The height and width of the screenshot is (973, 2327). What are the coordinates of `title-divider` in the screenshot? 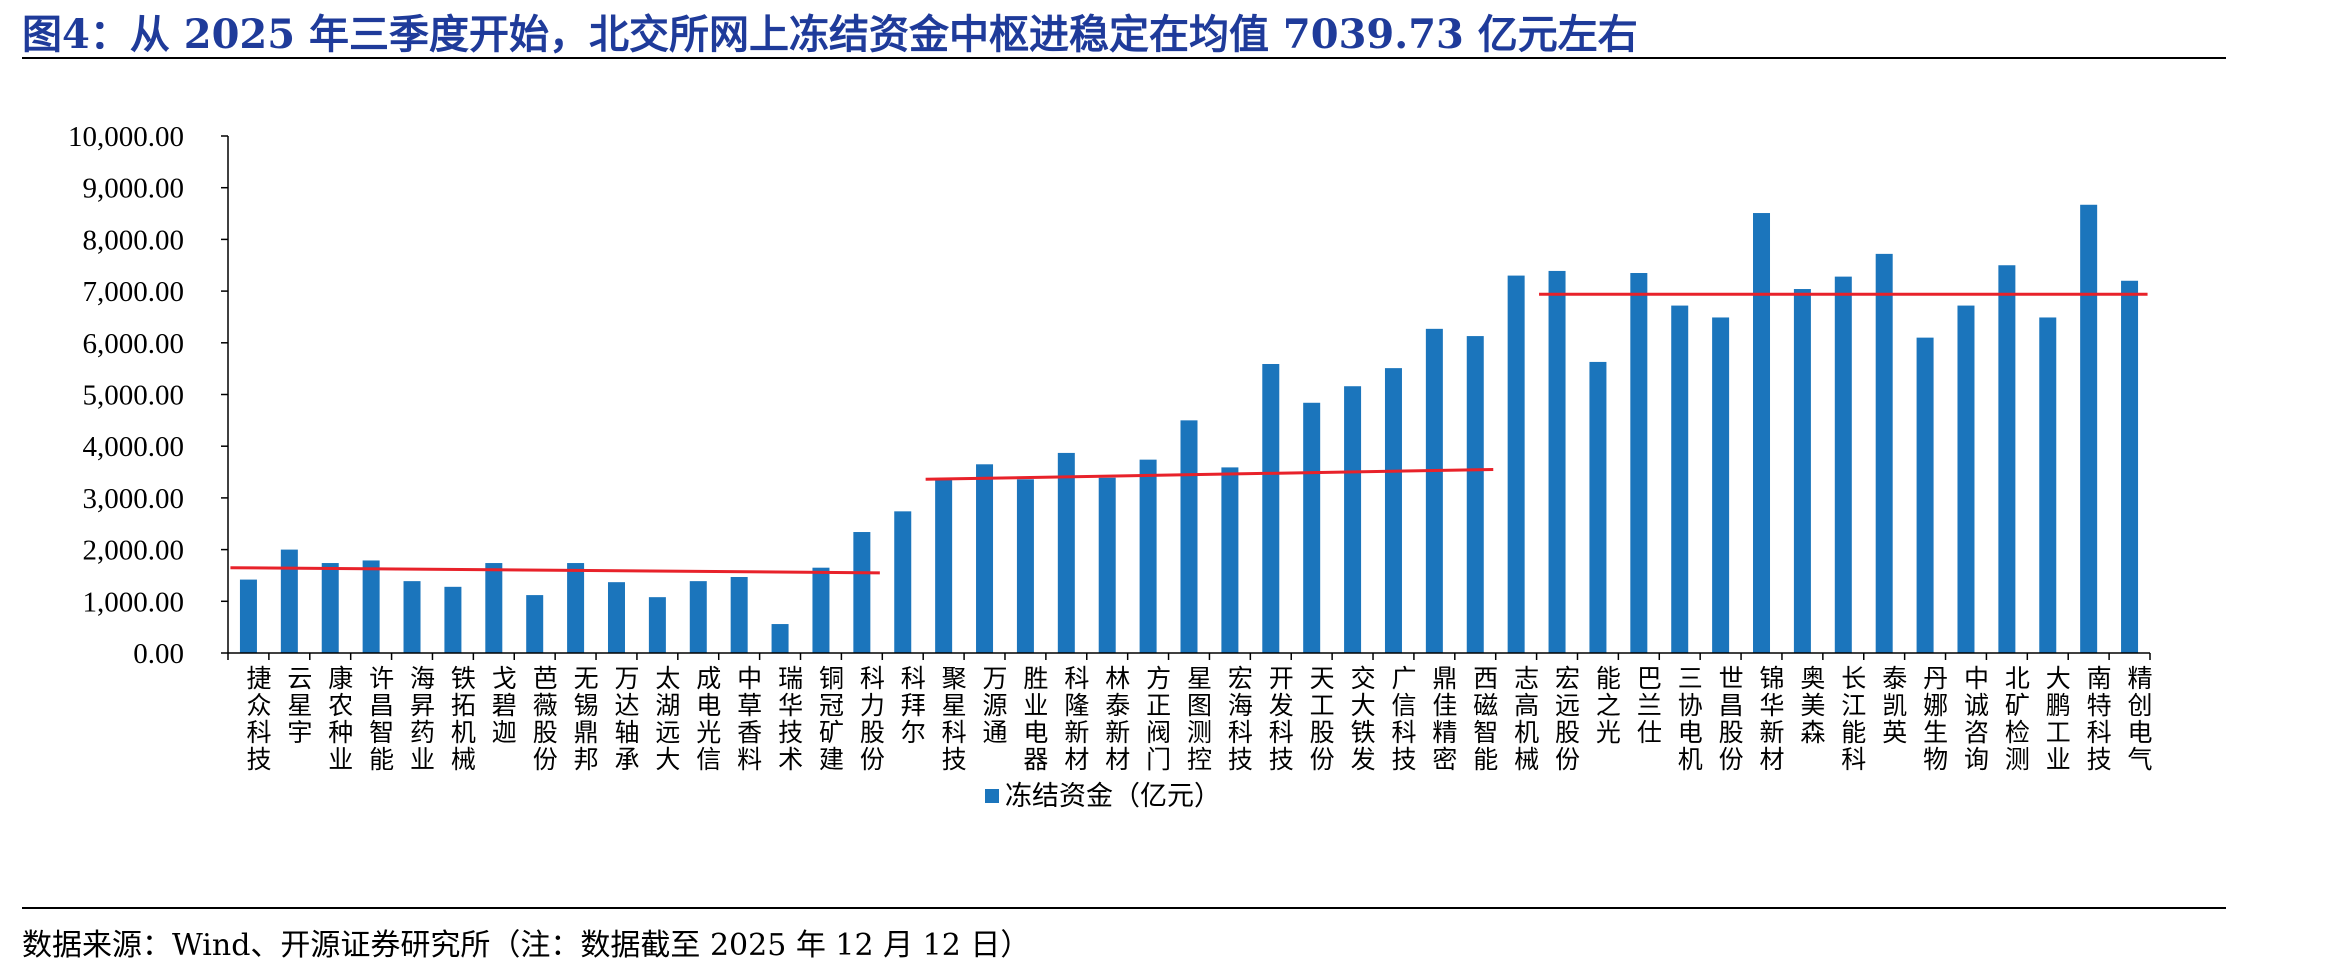 It's located at (1124, 58).